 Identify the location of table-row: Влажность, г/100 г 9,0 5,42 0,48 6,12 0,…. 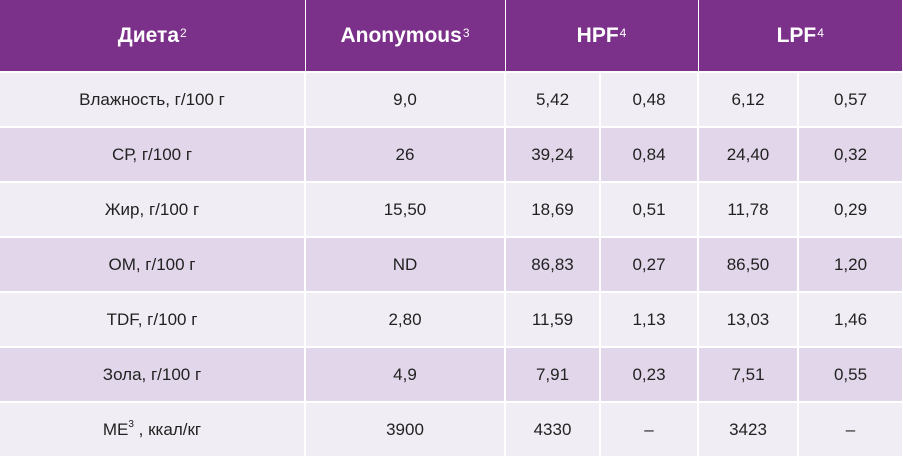
(451, 100).